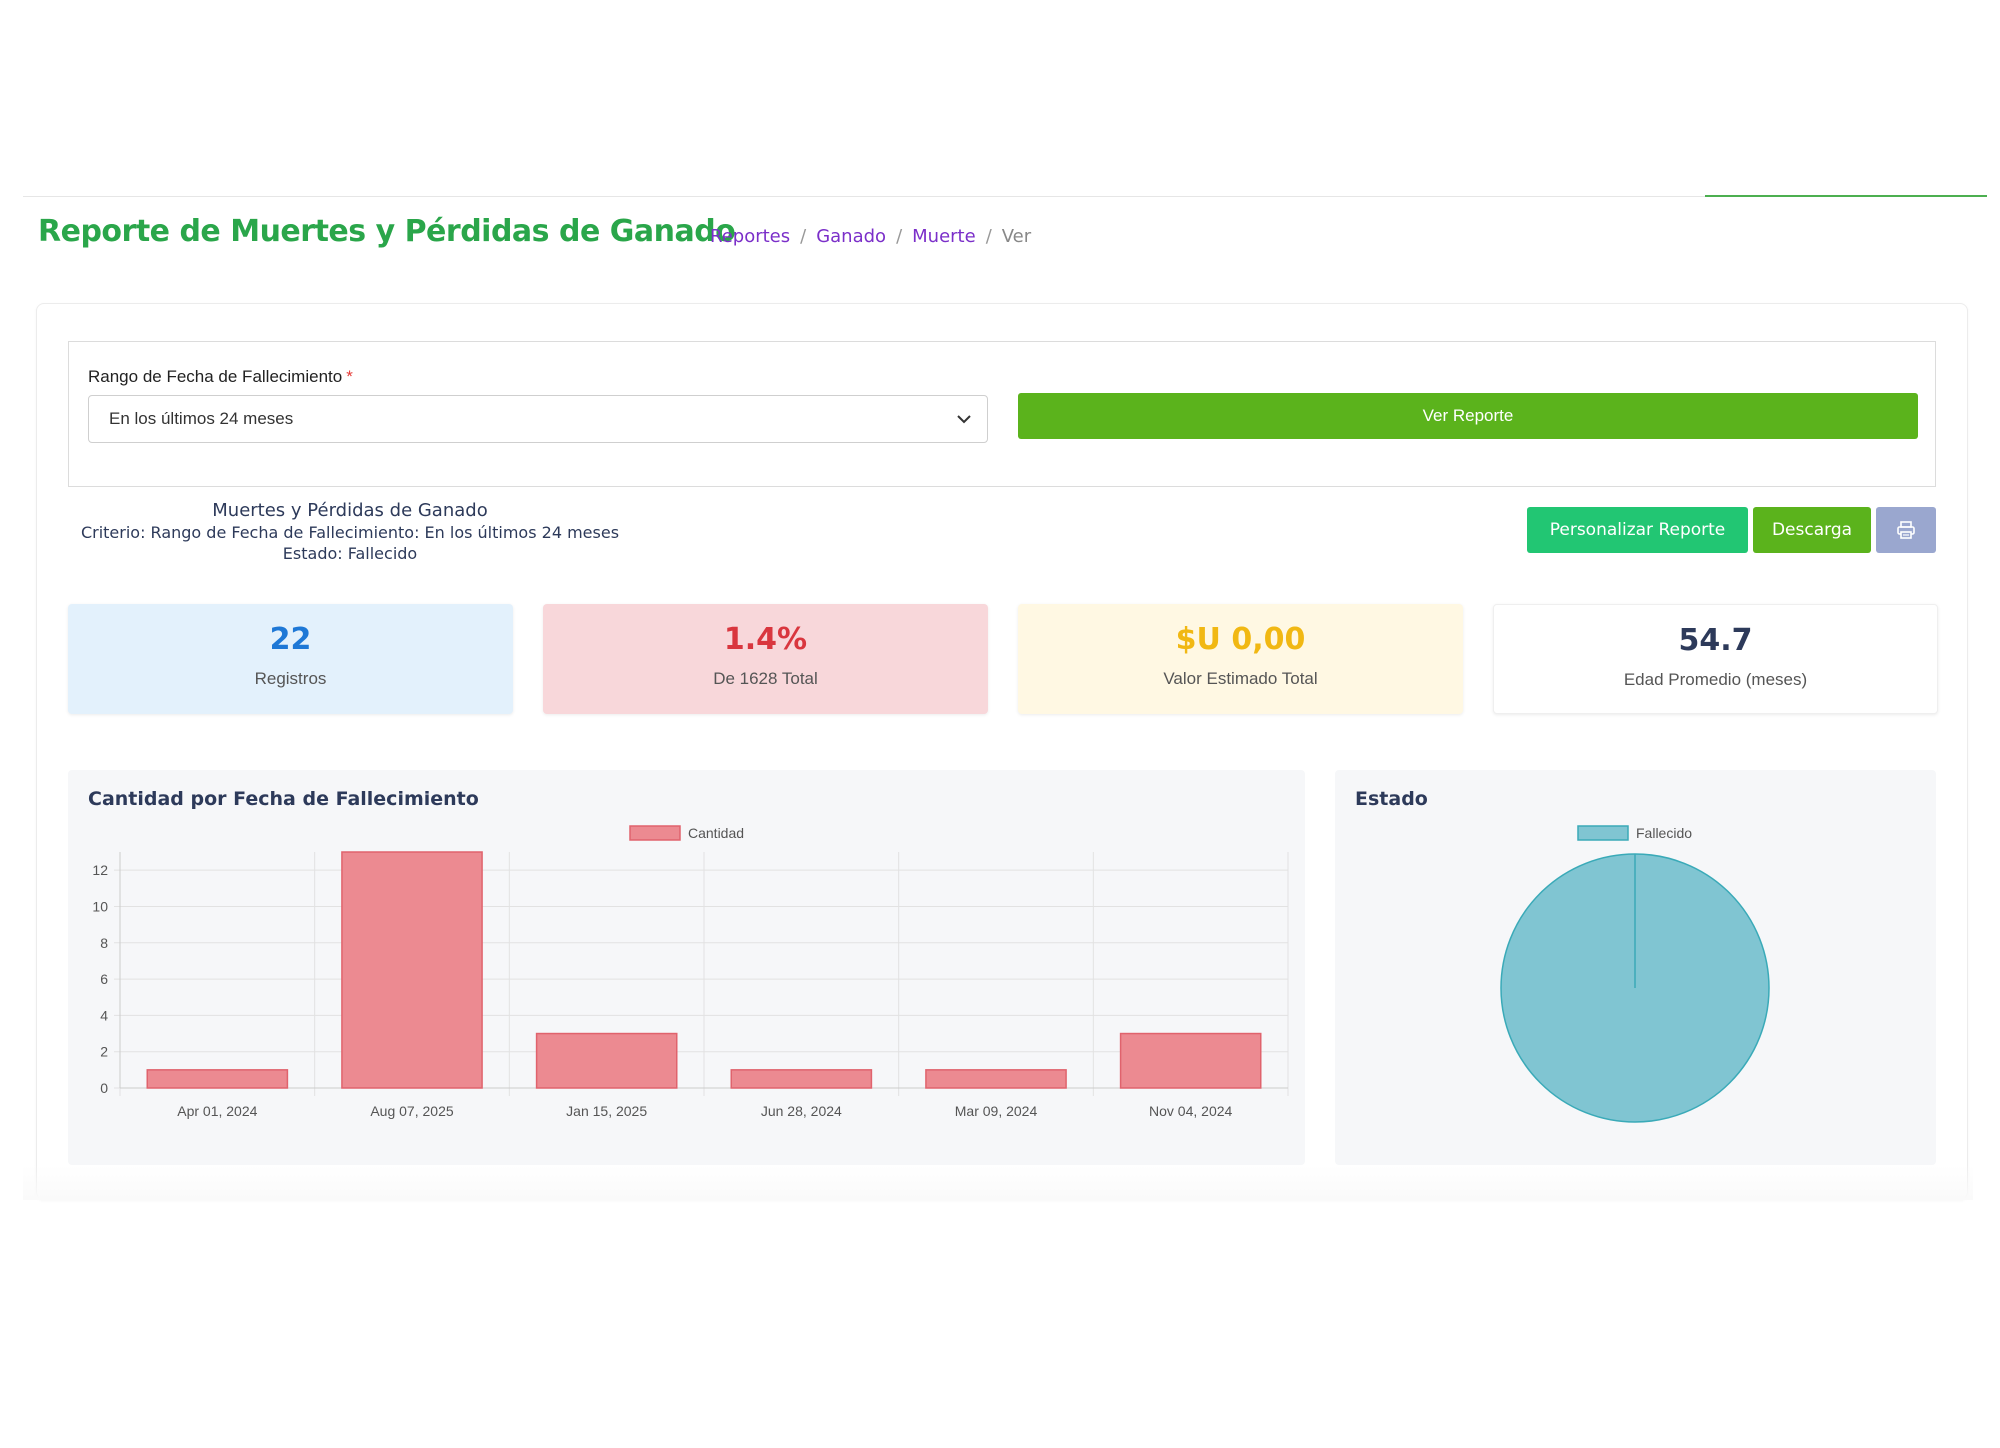 The width and height of the screenshot is (2000, 1448). I want to click on date-range-selected-value: En los últimos 24 meses, so click(201, 418).